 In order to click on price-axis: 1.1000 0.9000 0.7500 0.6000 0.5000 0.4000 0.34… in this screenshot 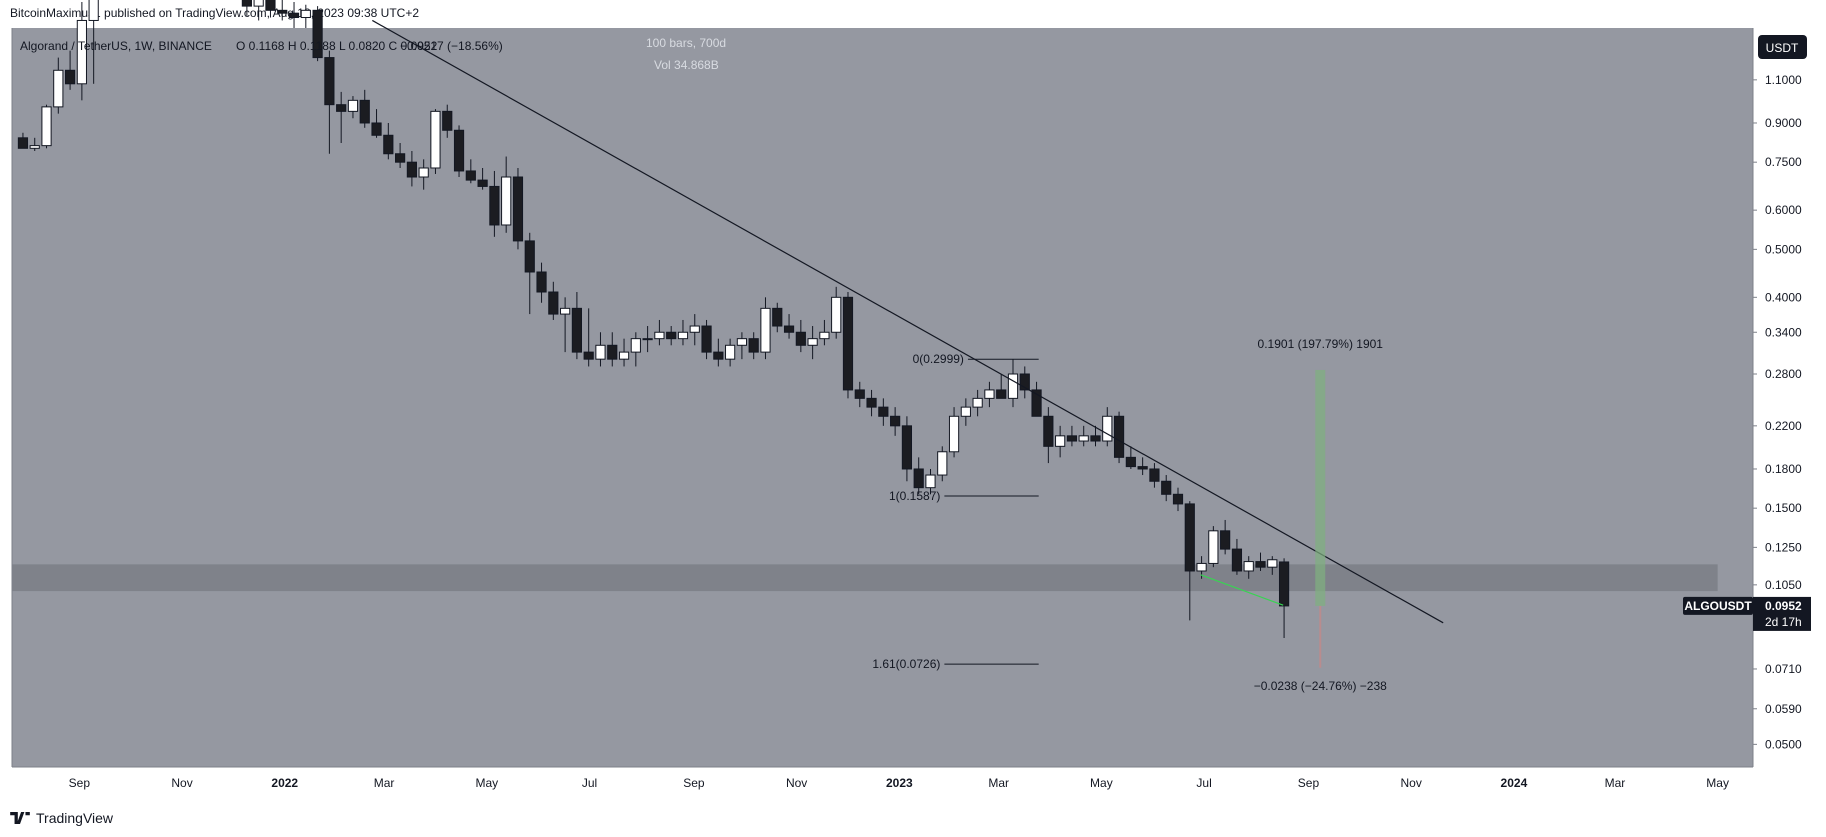, I will do `click(1789, 397)`.